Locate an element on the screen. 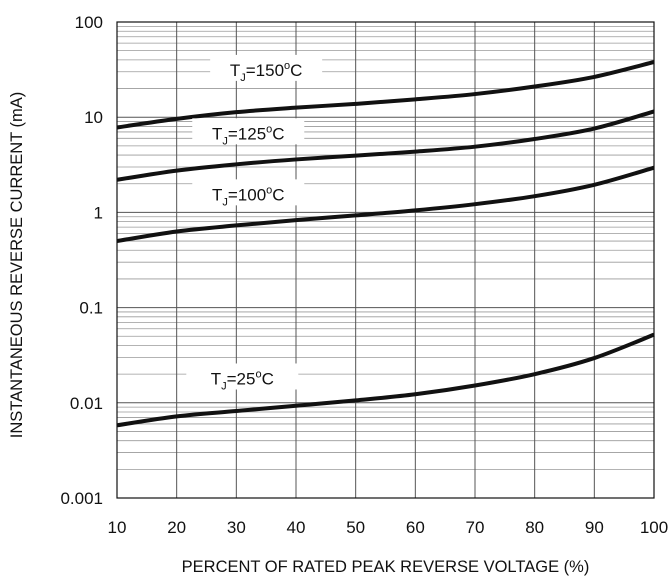 This screenshot has height=580, width=670. y-tick-label: 1 is located at coordinates (98, 212).